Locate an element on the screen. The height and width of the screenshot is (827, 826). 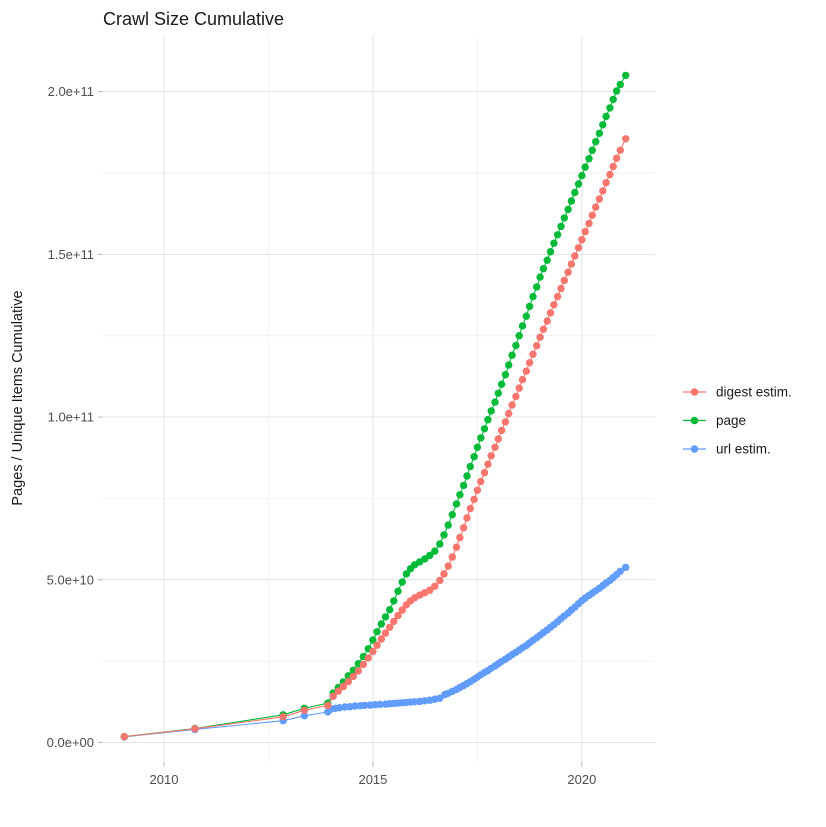
legend-key-point-url is located at coordinates (694, 449).